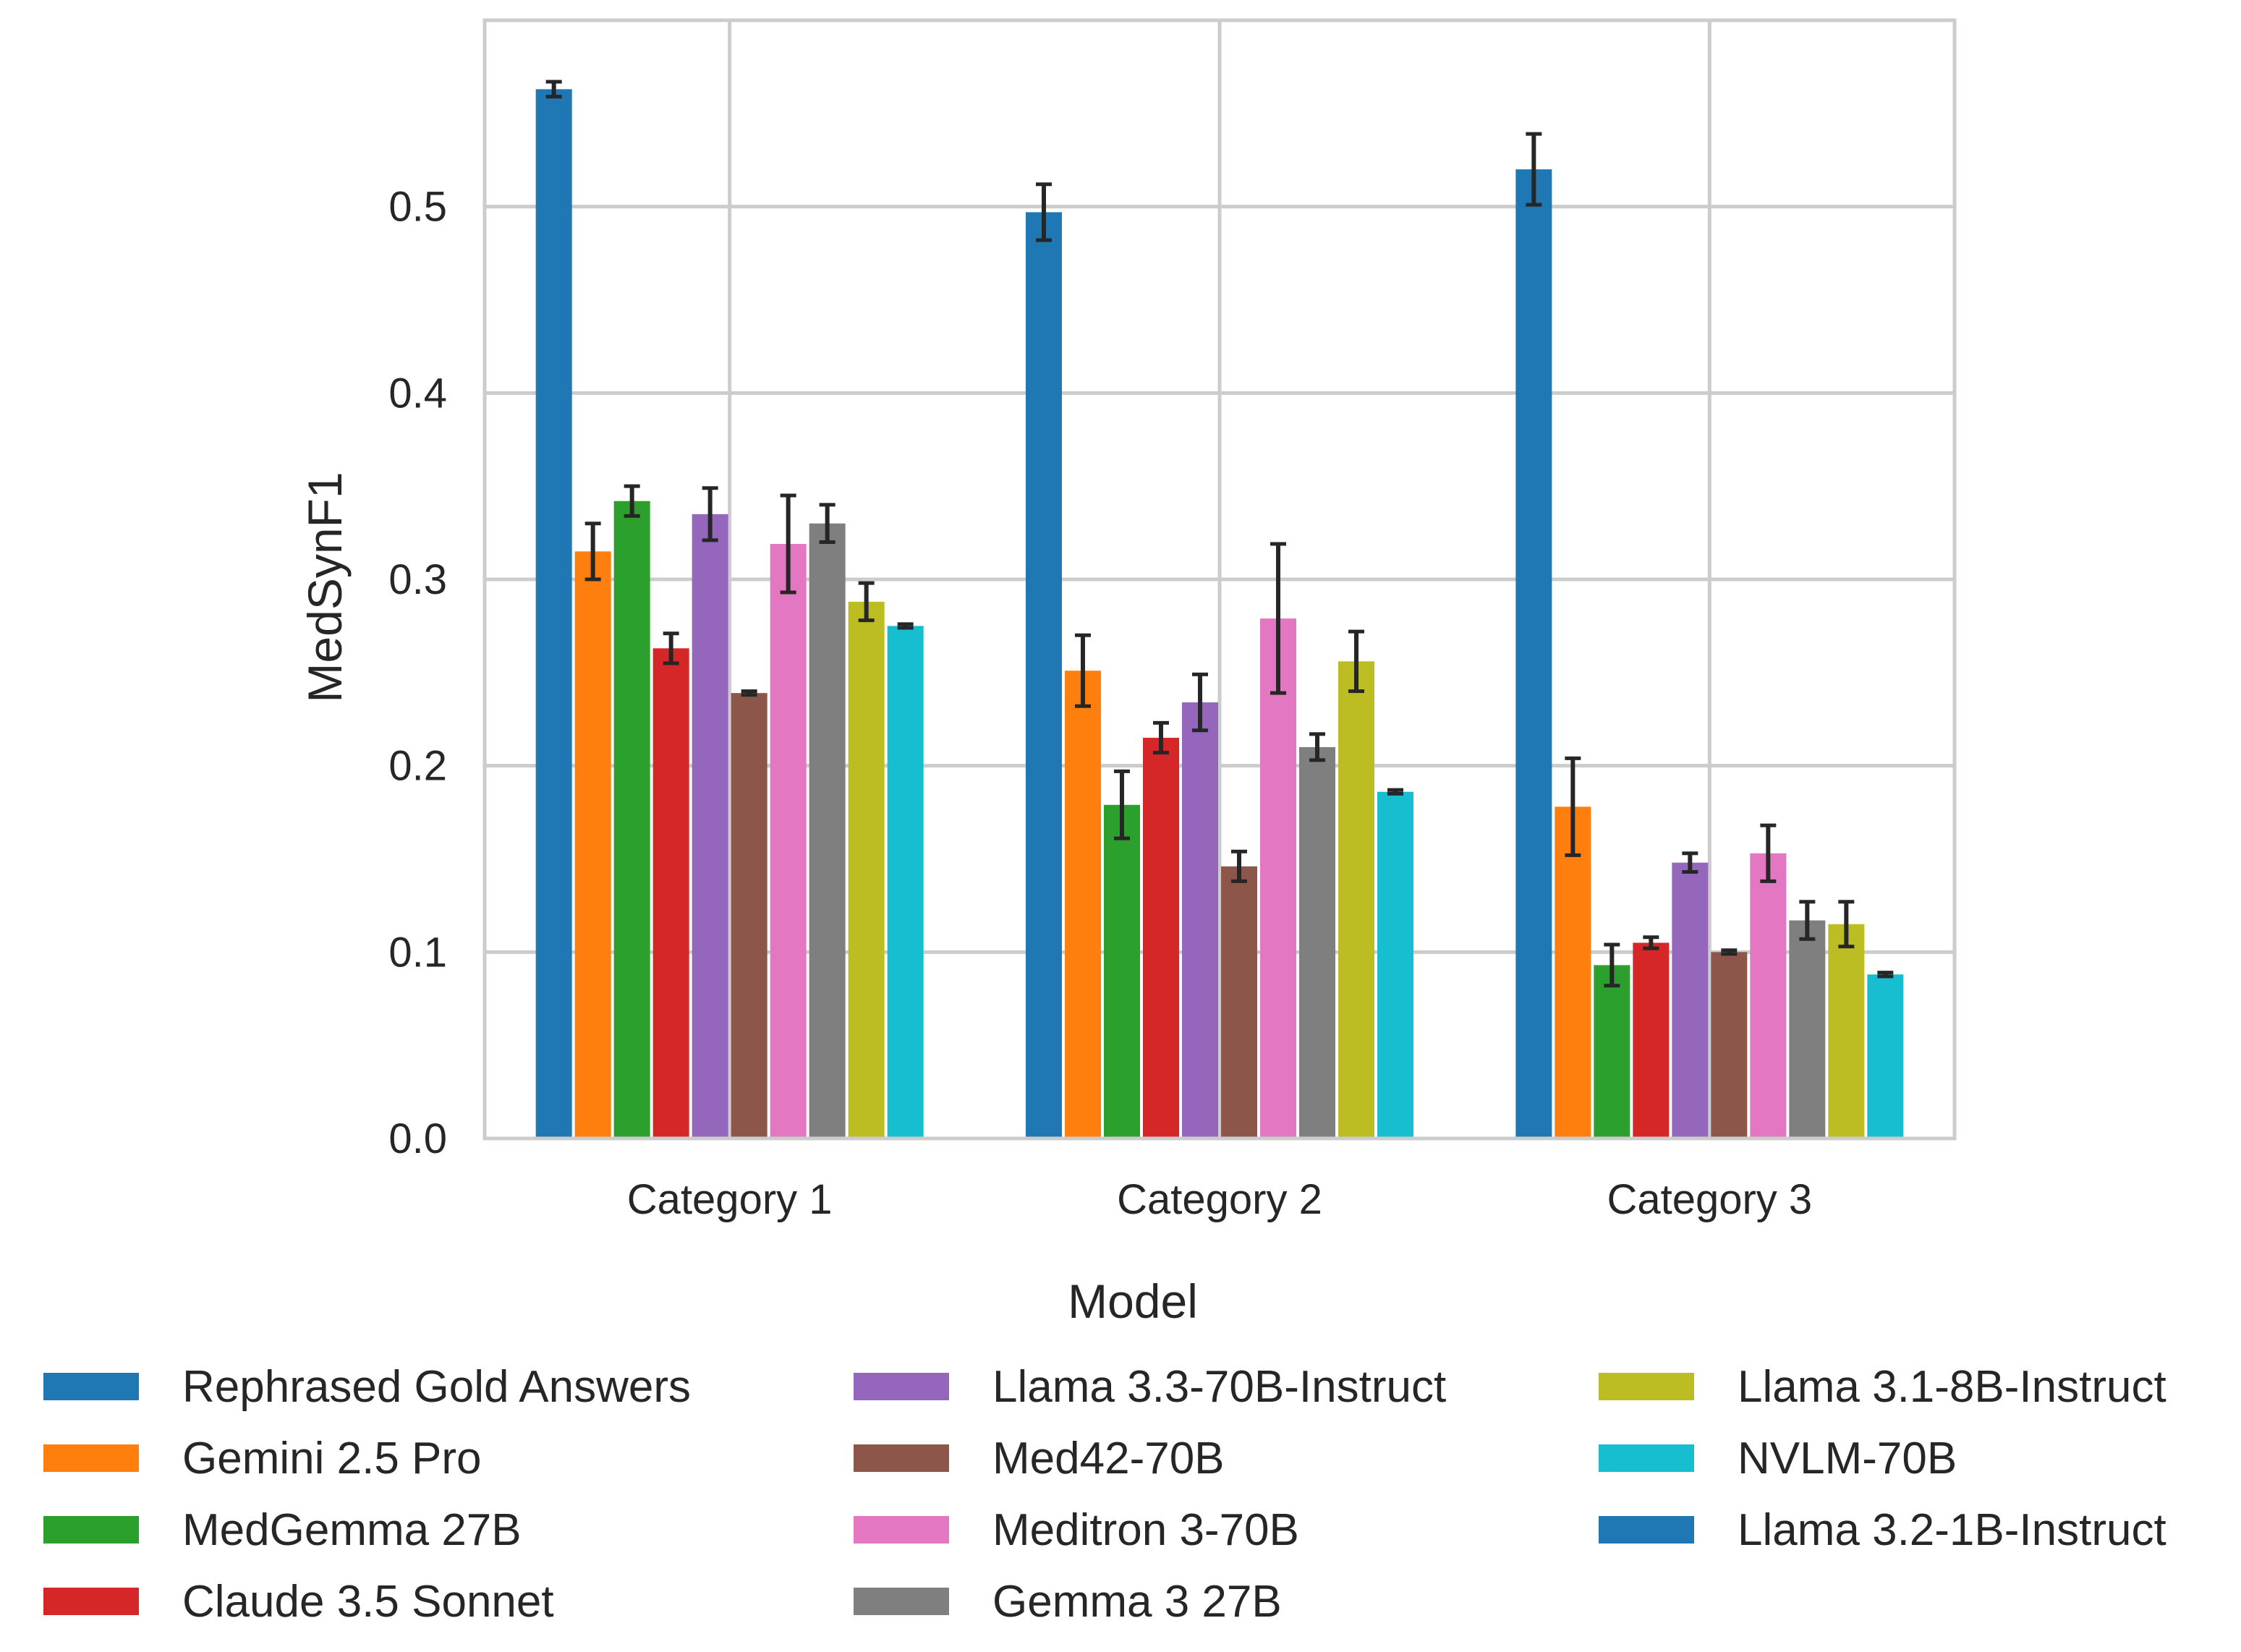  Describe the element at coordinates (1952, 1387) in the screenshot. I see `legend-label: Llama 3.1-8B-Instruct` at that location.